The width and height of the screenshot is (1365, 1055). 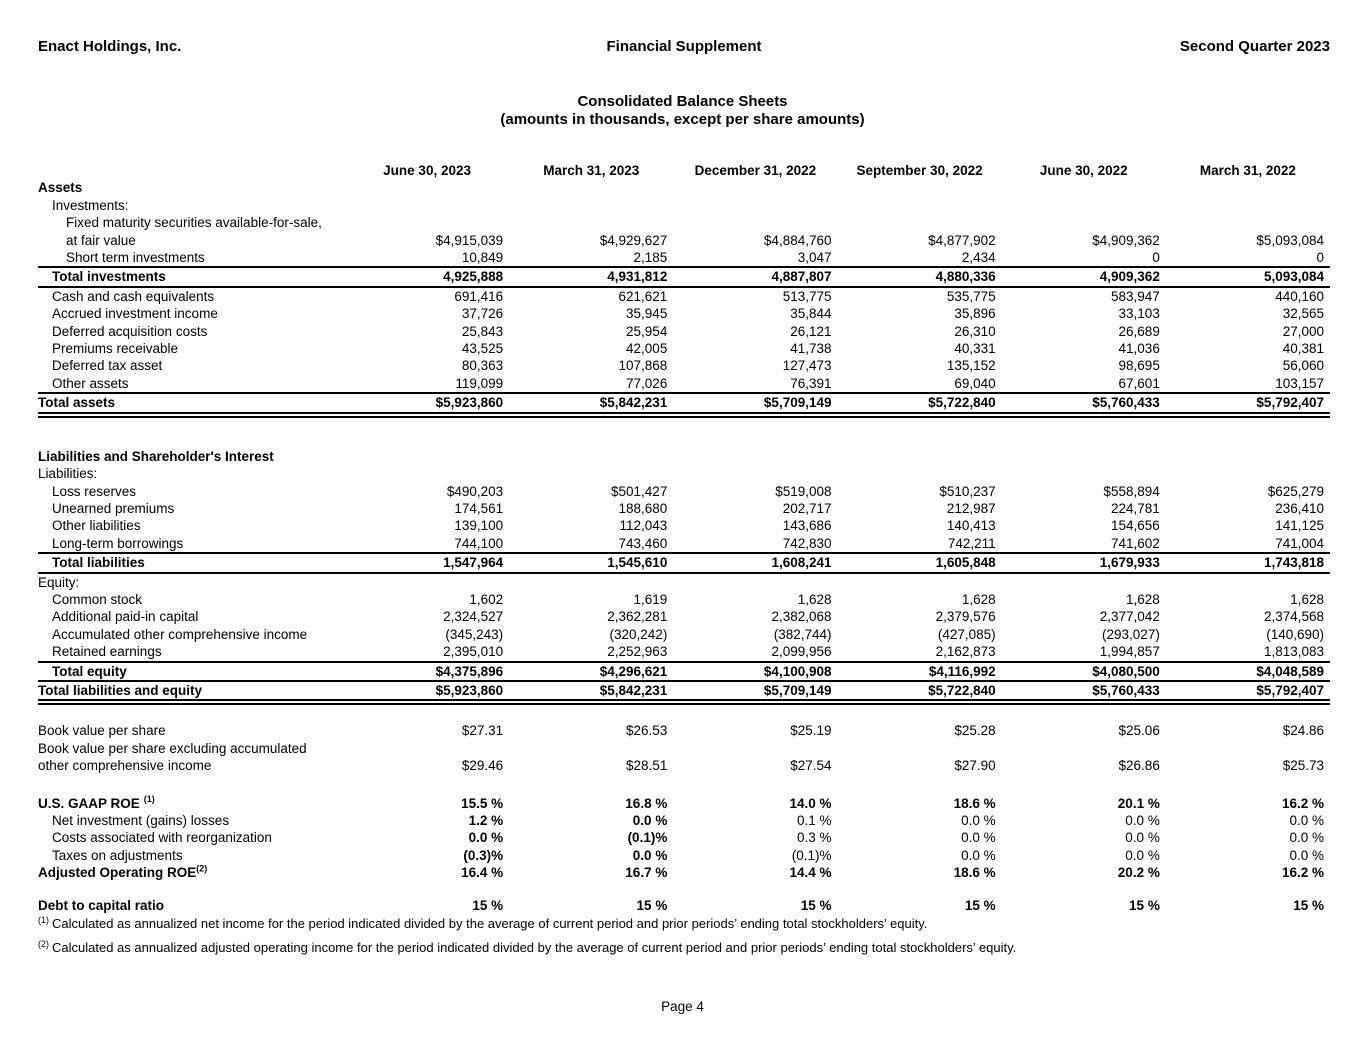 What do you see at coordinates (975, 331) in the screenshot?
I see `cell-value: 26,310` at bounding box center [975, 331].